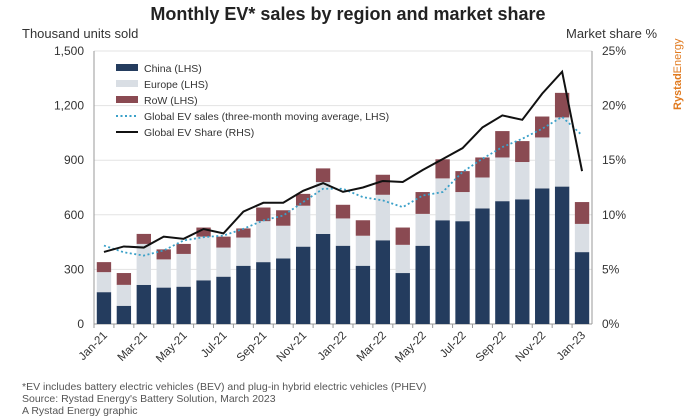  What do you see at coordinates (332, 346) in the screenshot?
I see `x-tick-label: Jan-22` at bounding box center [332, 346].